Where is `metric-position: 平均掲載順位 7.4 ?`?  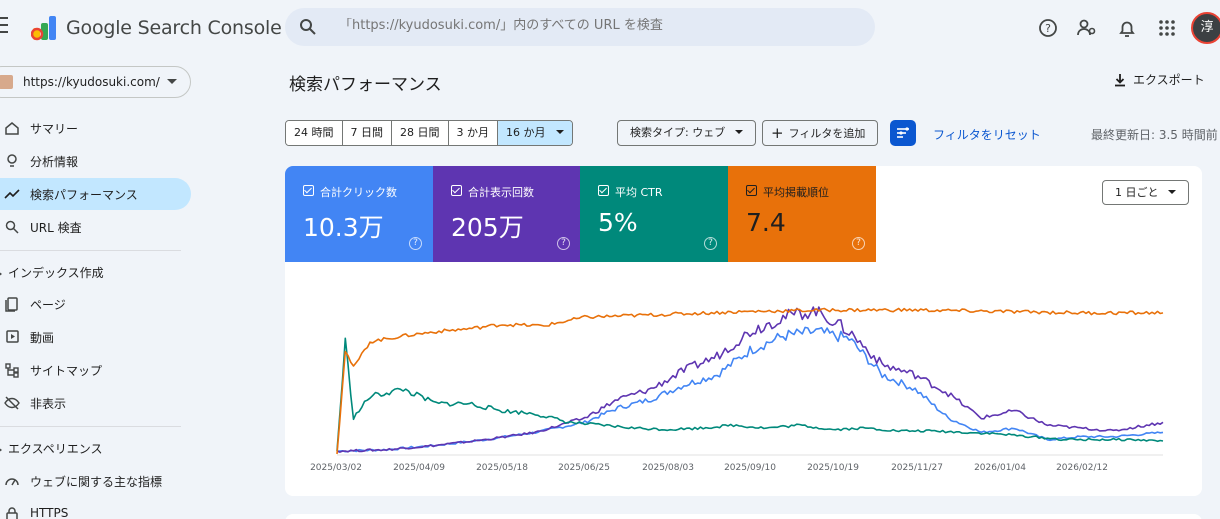 metric-position: 平均掲載順位 7.4 ? is located at coordinates (802, 214).